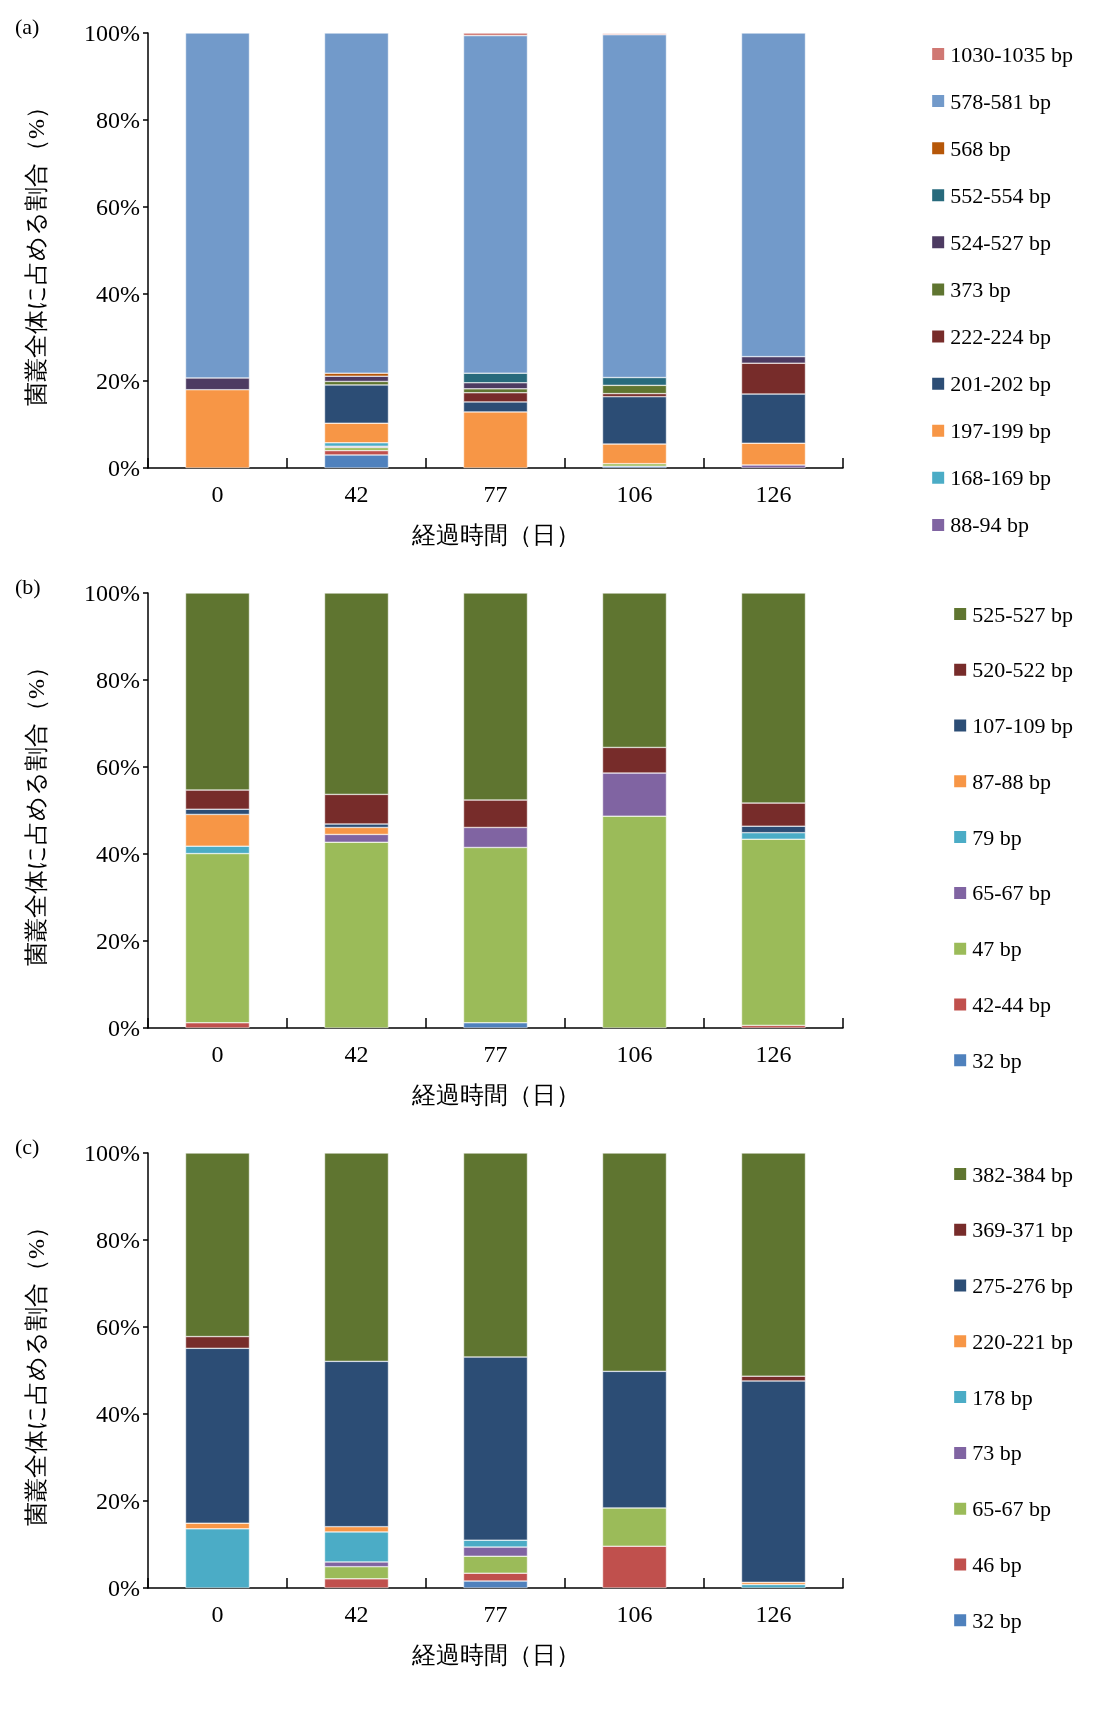  I want to click on legend-label: 568 bp, so click(980, 148).